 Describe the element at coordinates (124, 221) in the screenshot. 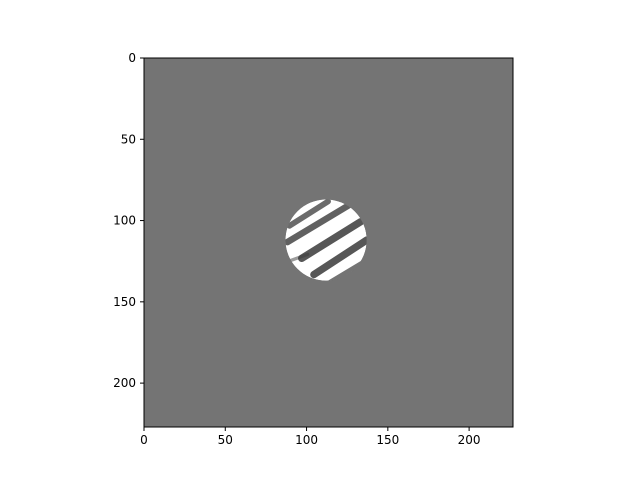

I see `y-tick-label: 100` at that location.